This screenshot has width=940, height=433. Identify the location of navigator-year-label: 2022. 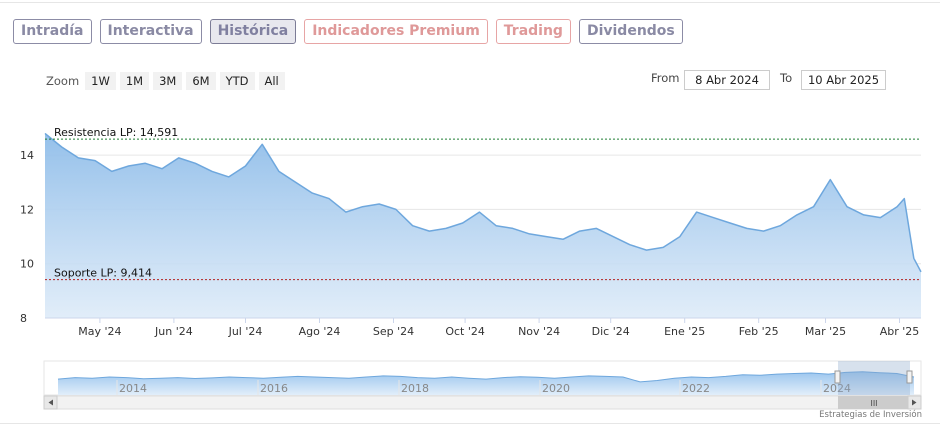
(696, 388).